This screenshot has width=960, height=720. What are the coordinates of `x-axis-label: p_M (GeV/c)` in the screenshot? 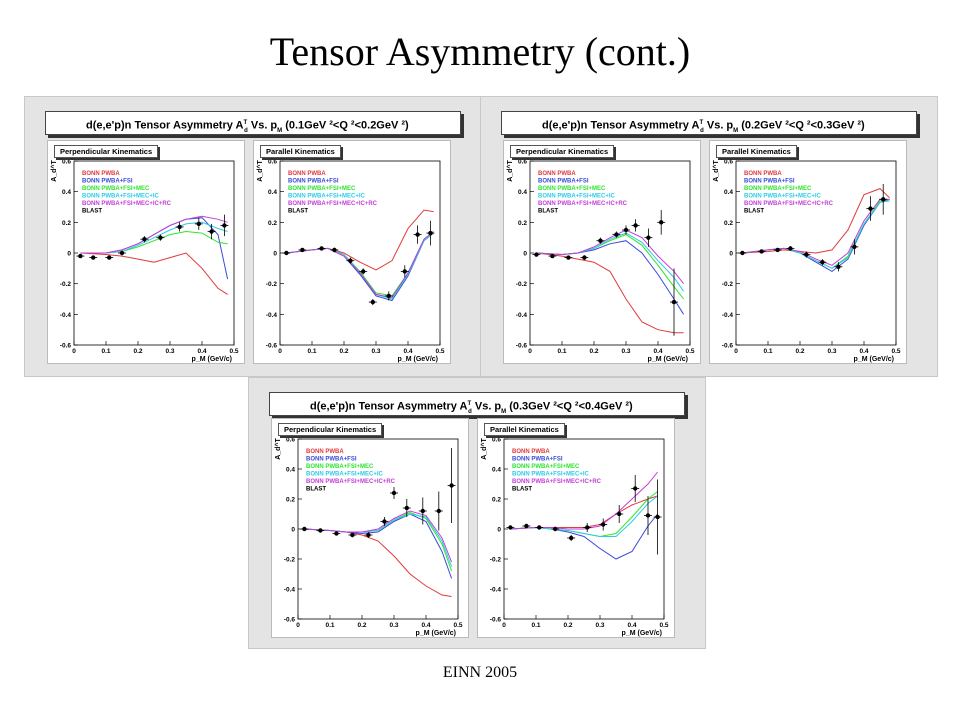 It's located at (436, 633).